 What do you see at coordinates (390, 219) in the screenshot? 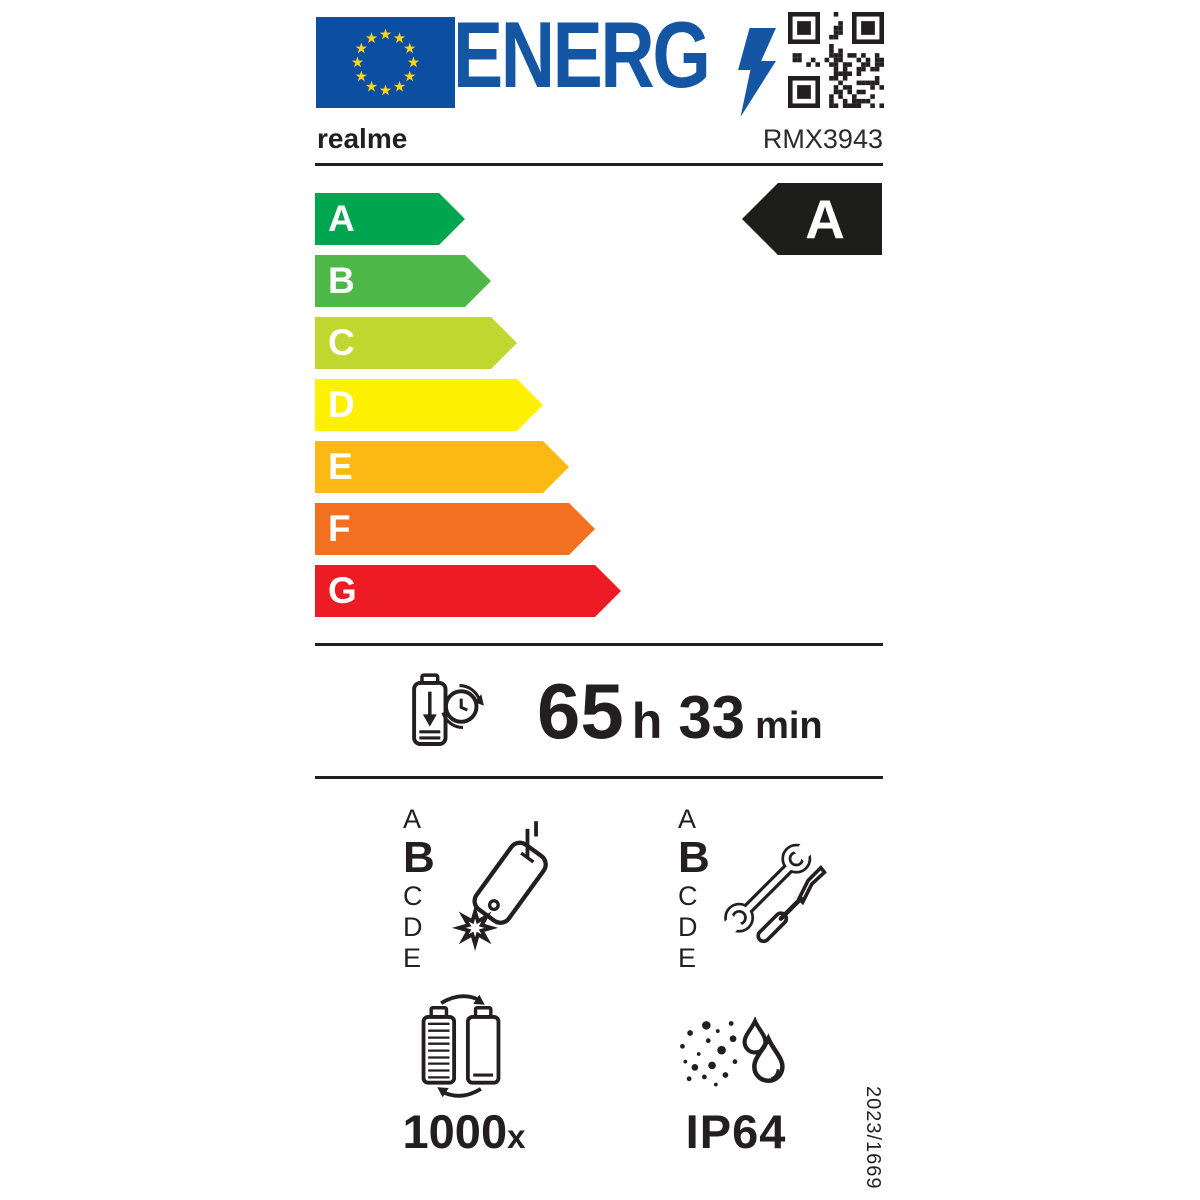
I see `efficiency-class-arrow-a: A` at bounding box center [390, 219].